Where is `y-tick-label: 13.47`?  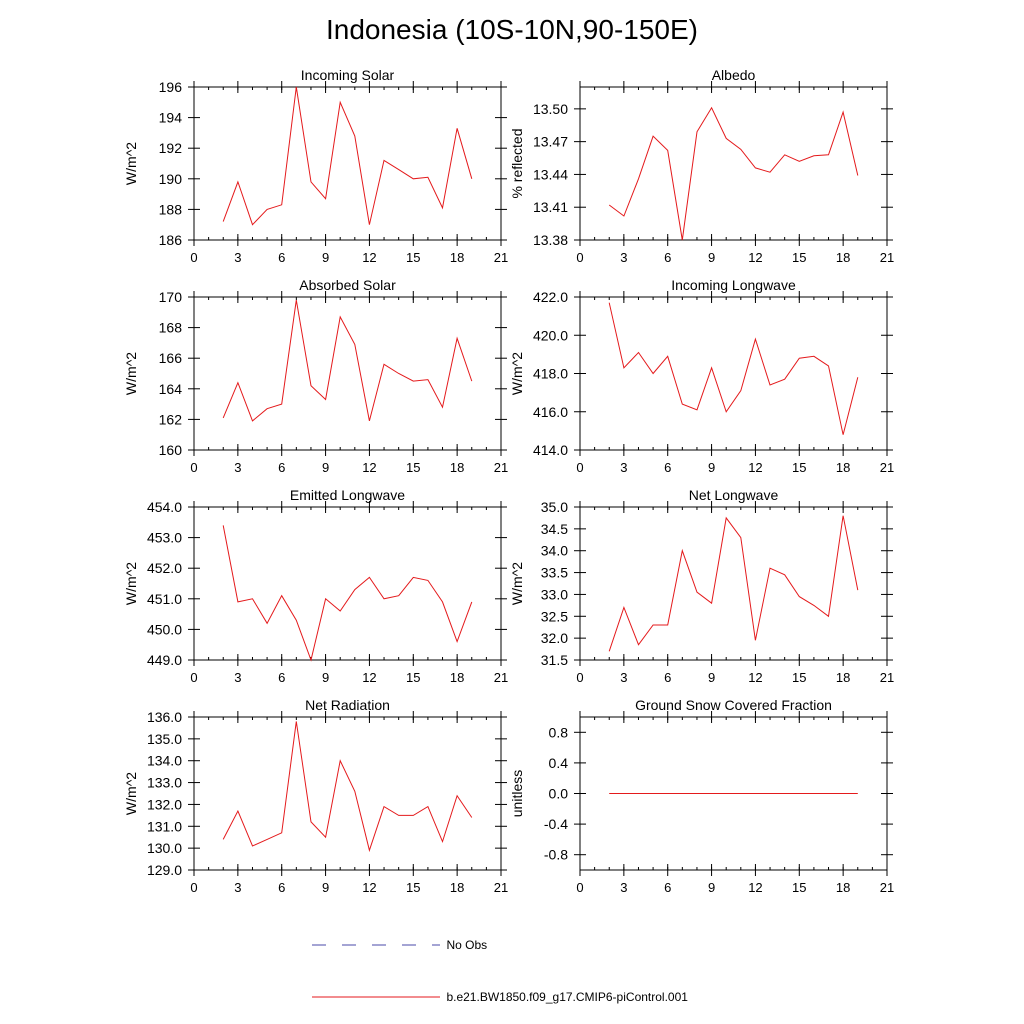 y-tick-label: 13.47 is located at coordinates (550, 142).